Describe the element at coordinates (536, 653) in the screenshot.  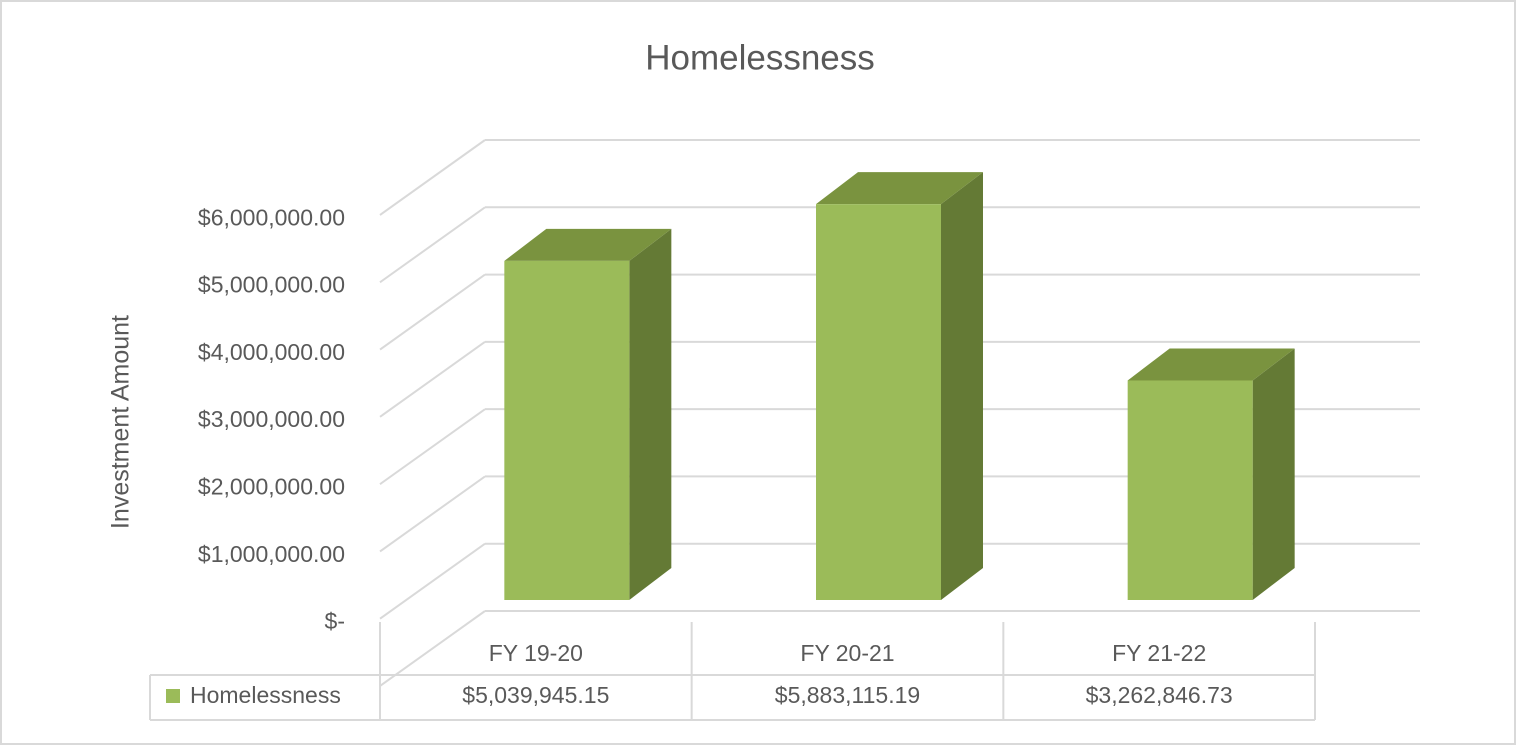
I see `x-tick-label: FY 19-20` at that location.